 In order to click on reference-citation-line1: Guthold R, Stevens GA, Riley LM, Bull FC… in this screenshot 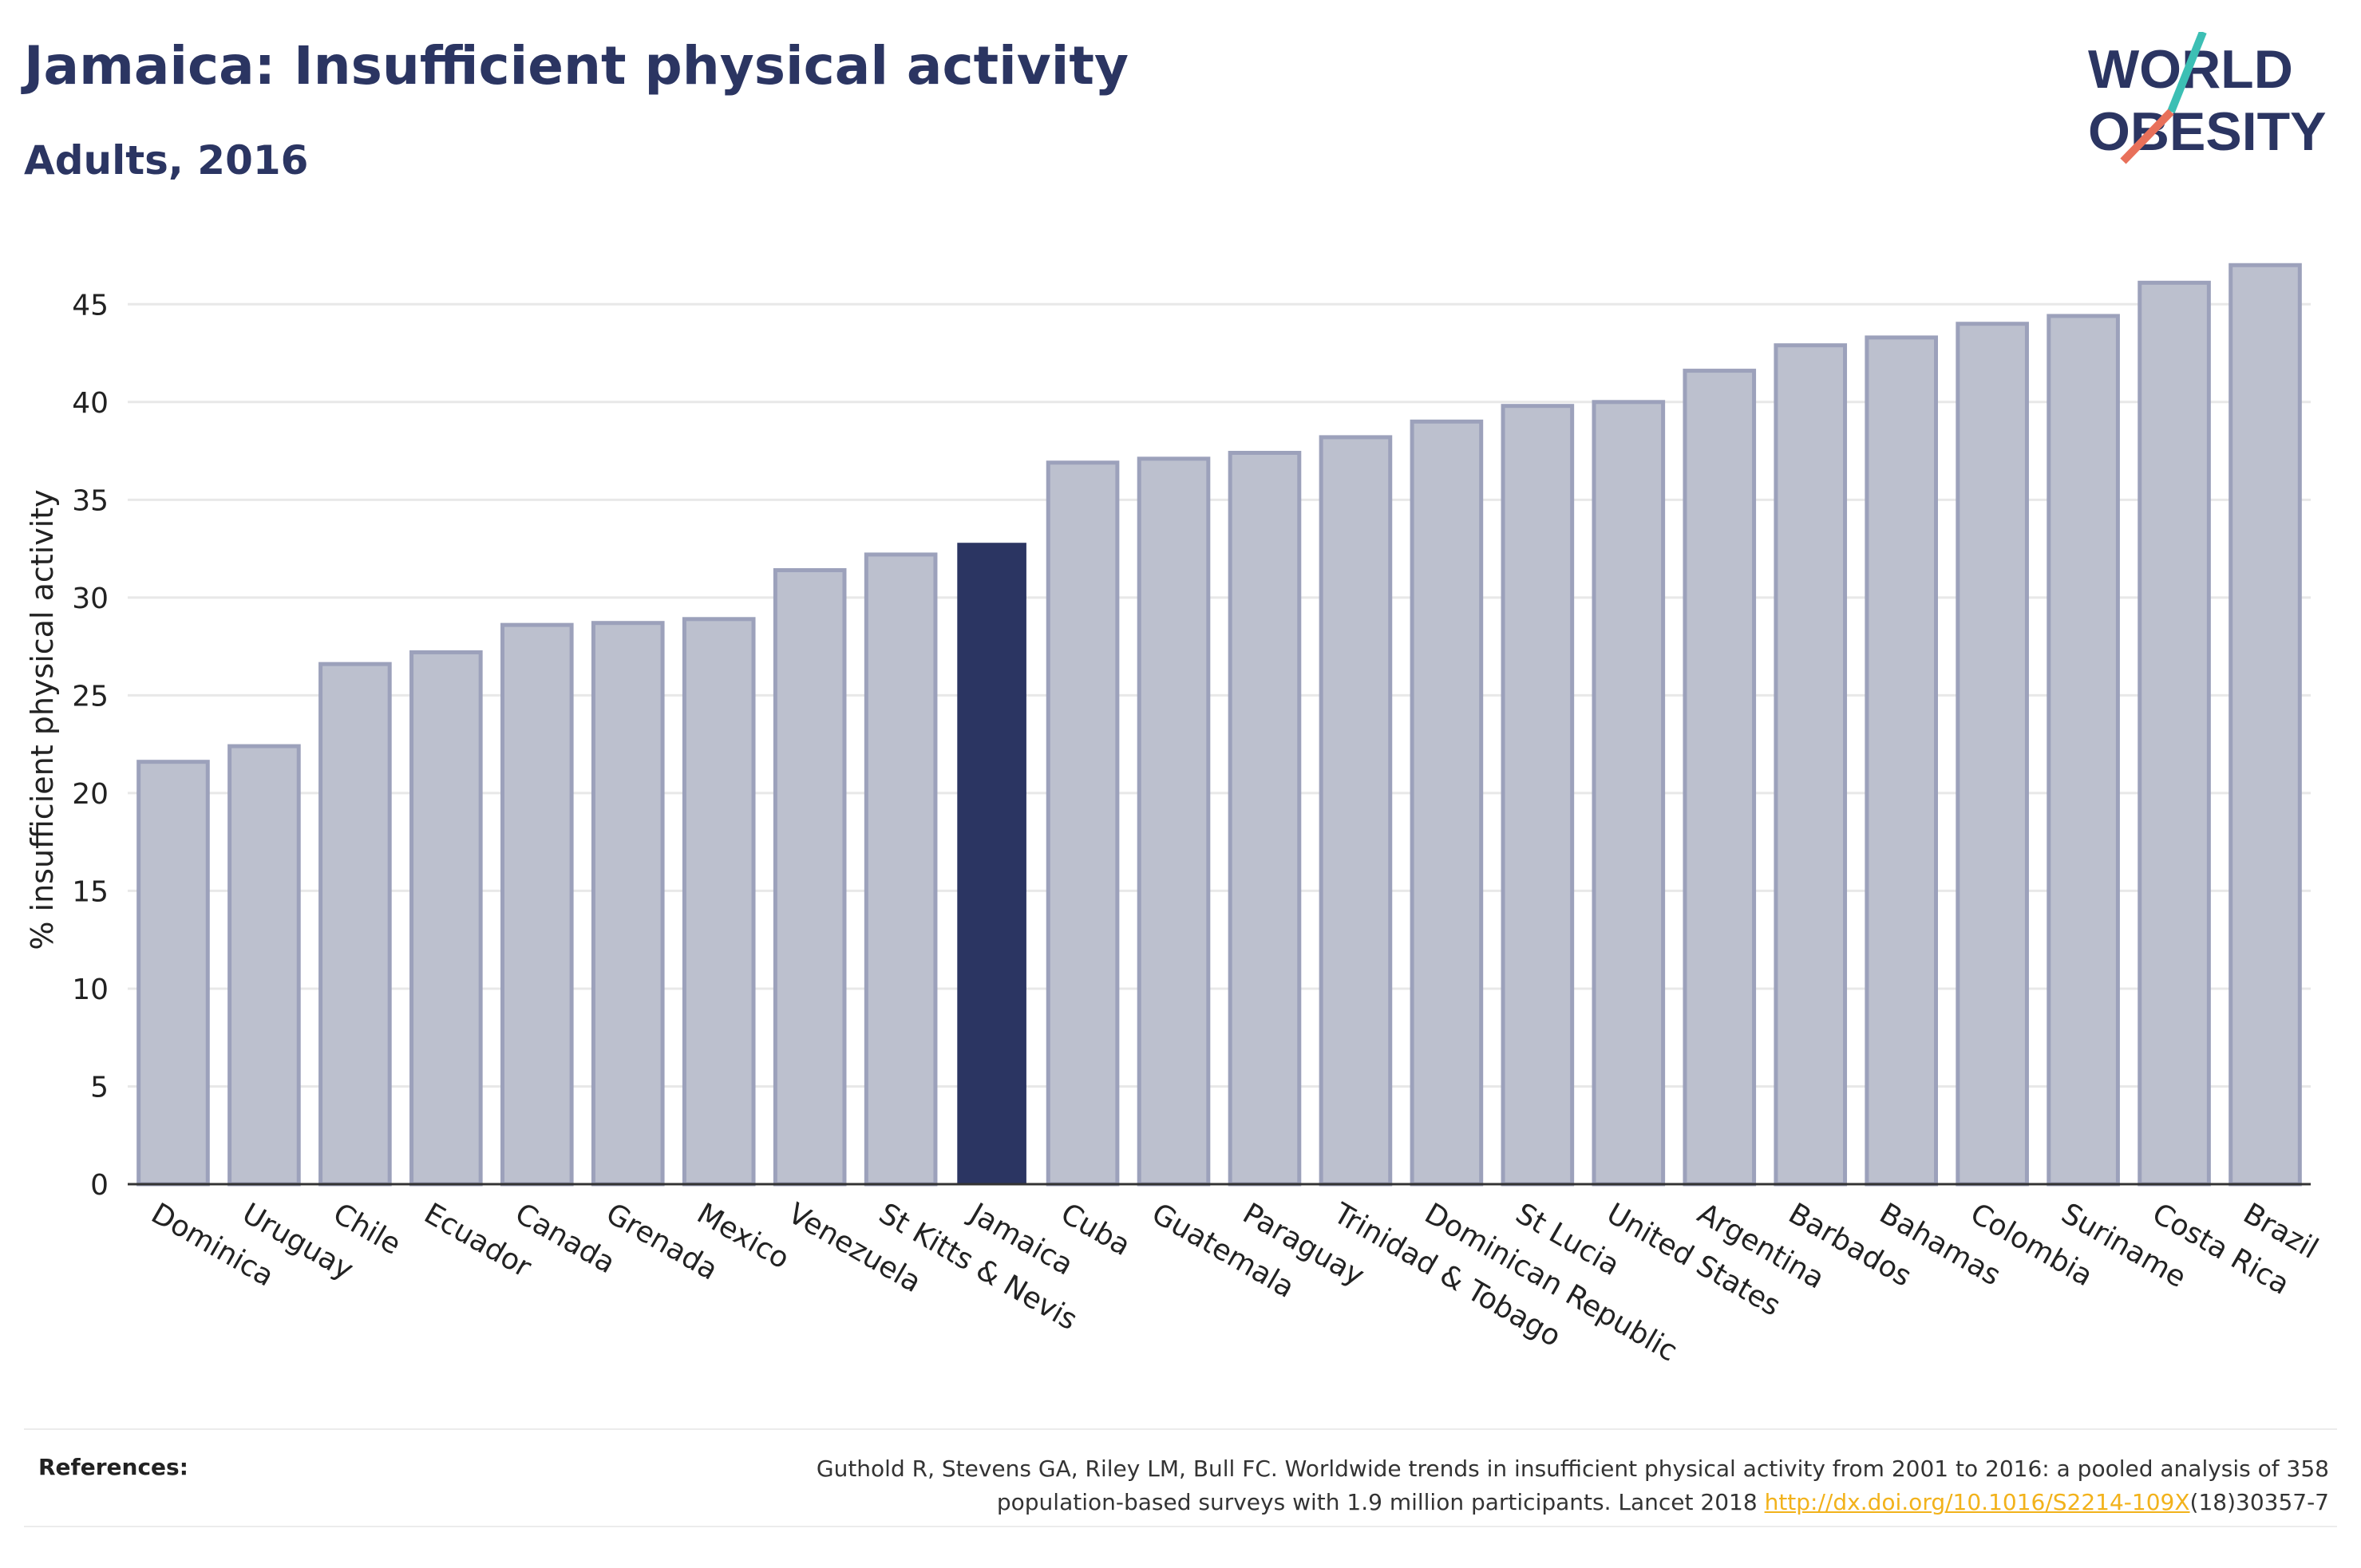, I will do `click(1572, 1468)`.